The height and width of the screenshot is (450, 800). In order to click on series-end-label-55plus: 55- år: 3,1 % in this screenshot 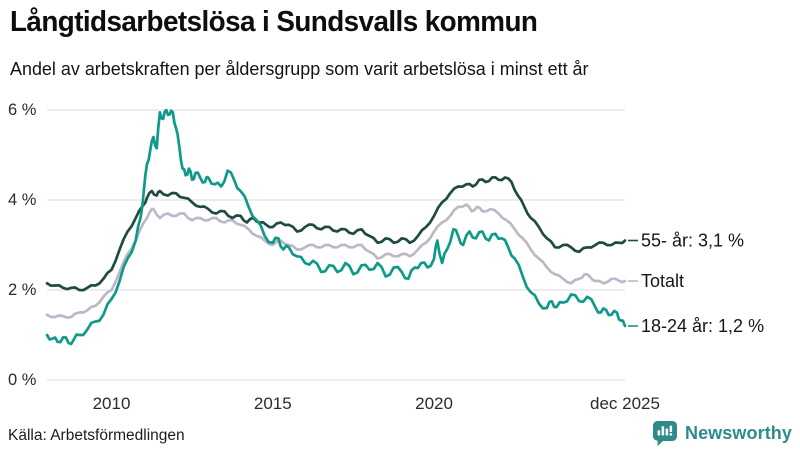, I will do `click(692, 241)`.